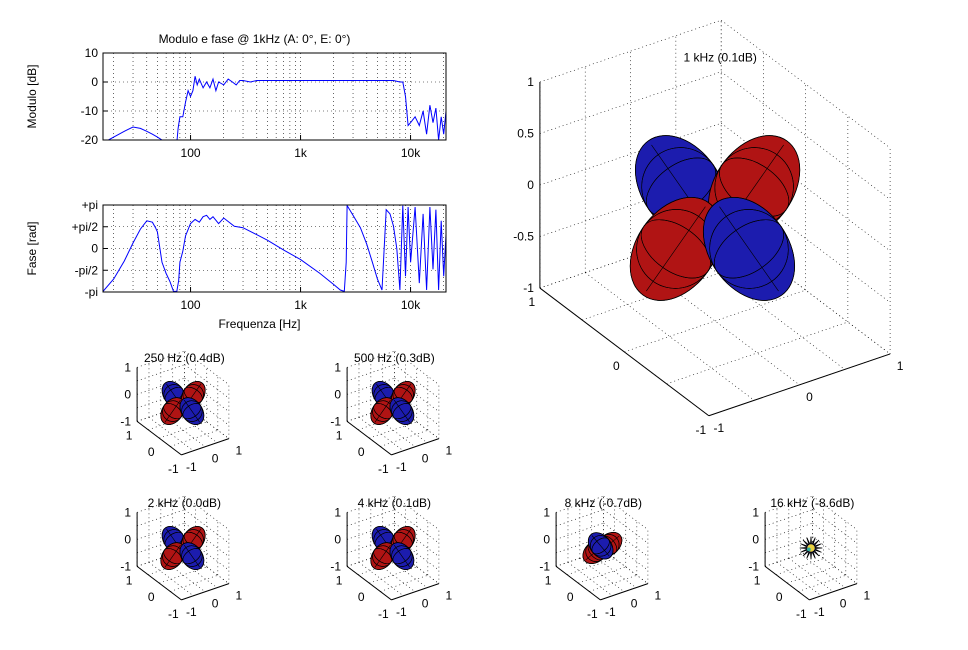  I want to click on y-tick-label: +pi/2, so click(85, 227).